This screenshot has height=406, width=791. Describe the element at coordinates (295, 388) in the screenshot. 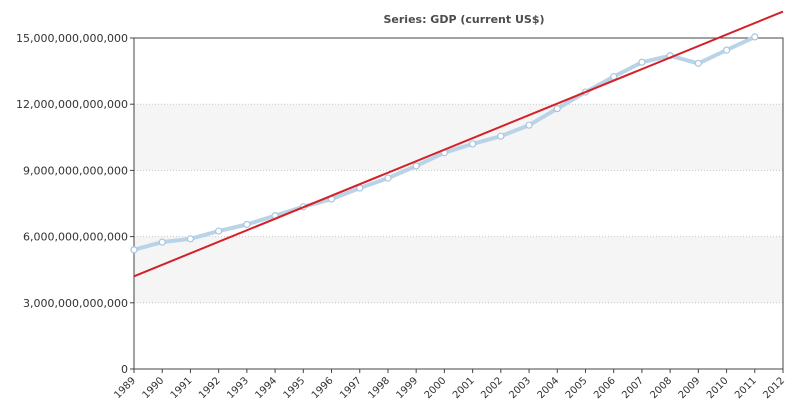

I see `x-tick-label: 1995` at that location.